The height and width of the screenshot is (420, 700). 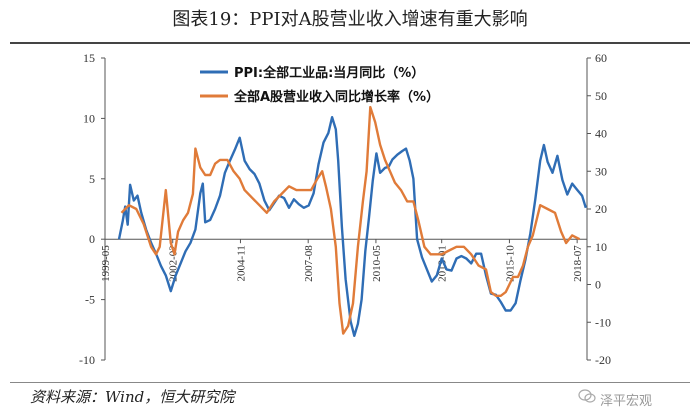 What do you see at coordinates (587, 396) in the screenshot?
I see `wechat-icon` at bounding box center [587, 396].